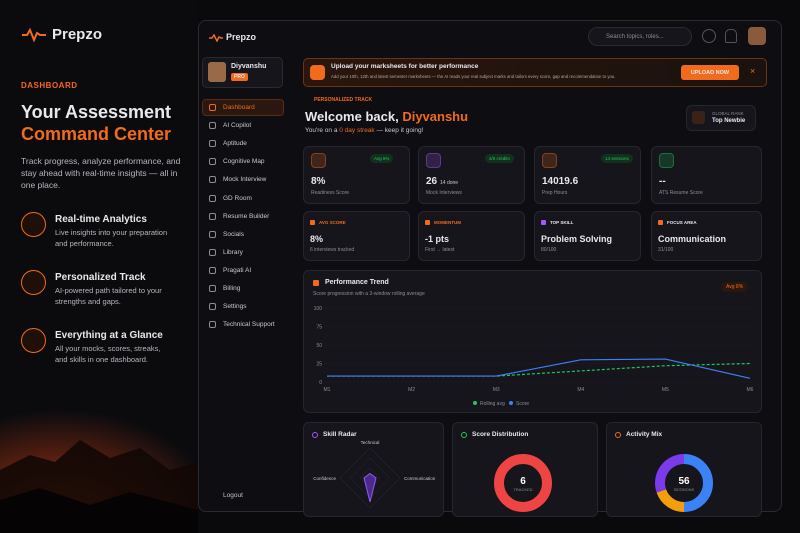 The image size is (800, 533). What do you see at coordinates (357, 130) in the screenshot?
I see `streak: 0 day streak` at bounding box center [357, 130].